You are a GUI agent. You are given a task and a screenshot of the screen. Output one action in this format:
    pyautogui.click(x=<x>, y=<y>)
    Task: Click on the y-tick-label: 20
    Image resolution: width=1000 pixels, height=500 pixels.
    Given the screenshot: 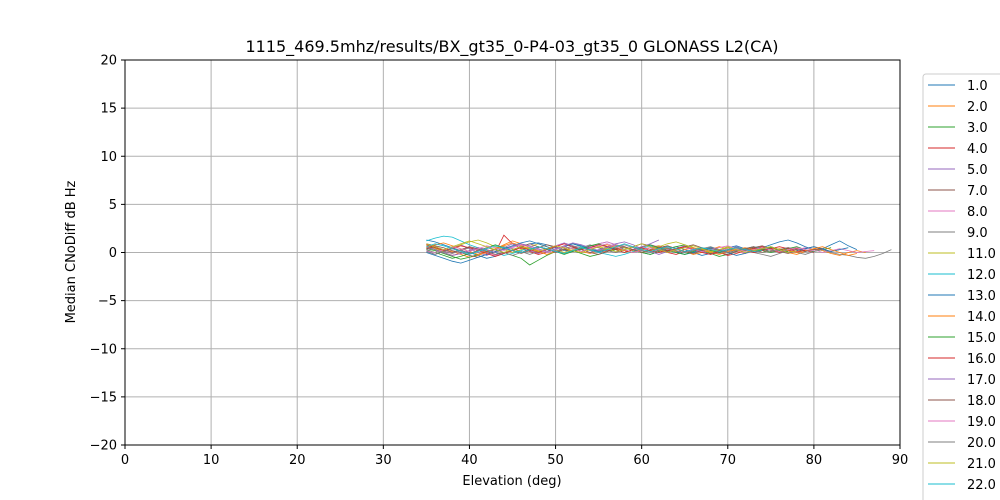 What is the action you would take?
    pyautogui.click(x=108, y=61)
    